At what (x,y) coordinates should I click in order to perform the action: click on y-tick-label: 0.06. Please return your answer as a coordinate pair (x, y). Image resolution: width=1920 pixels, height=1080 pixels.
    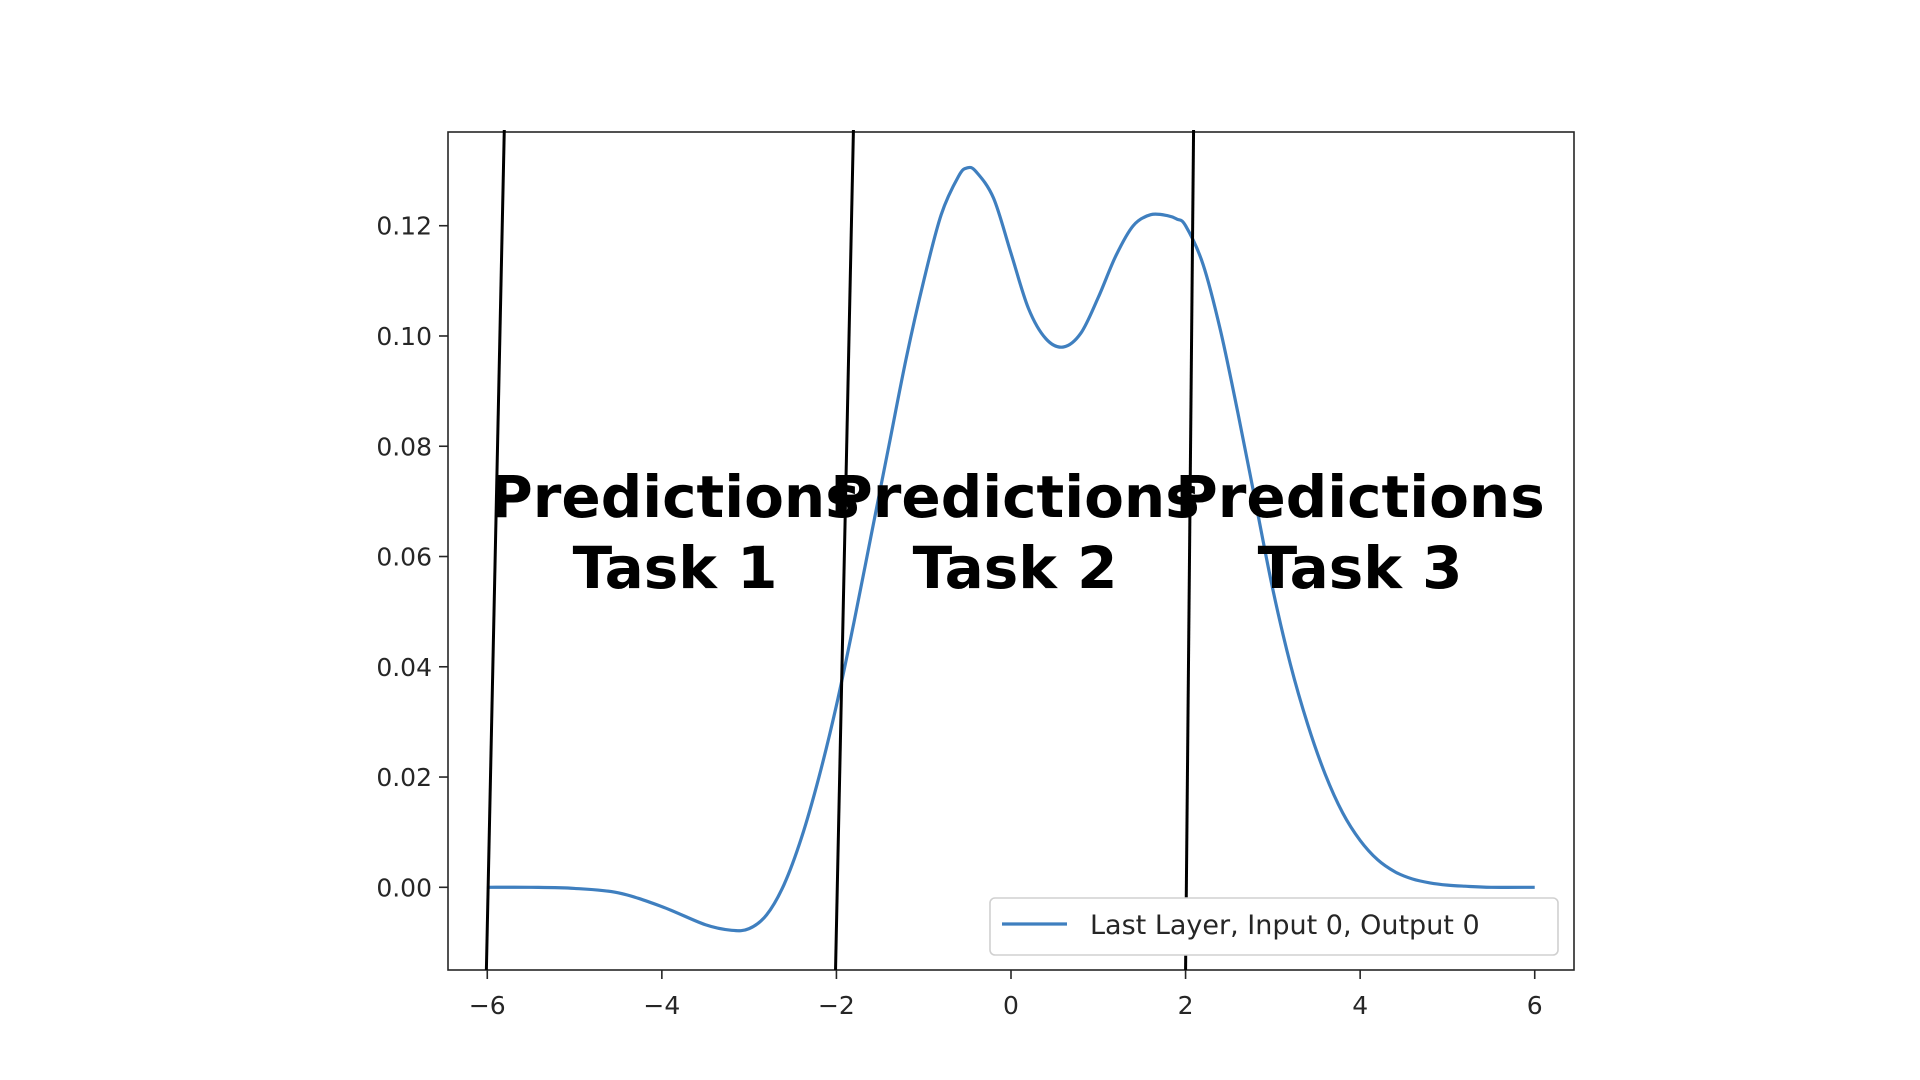
    Looking at the image, I should click on (404, 557).